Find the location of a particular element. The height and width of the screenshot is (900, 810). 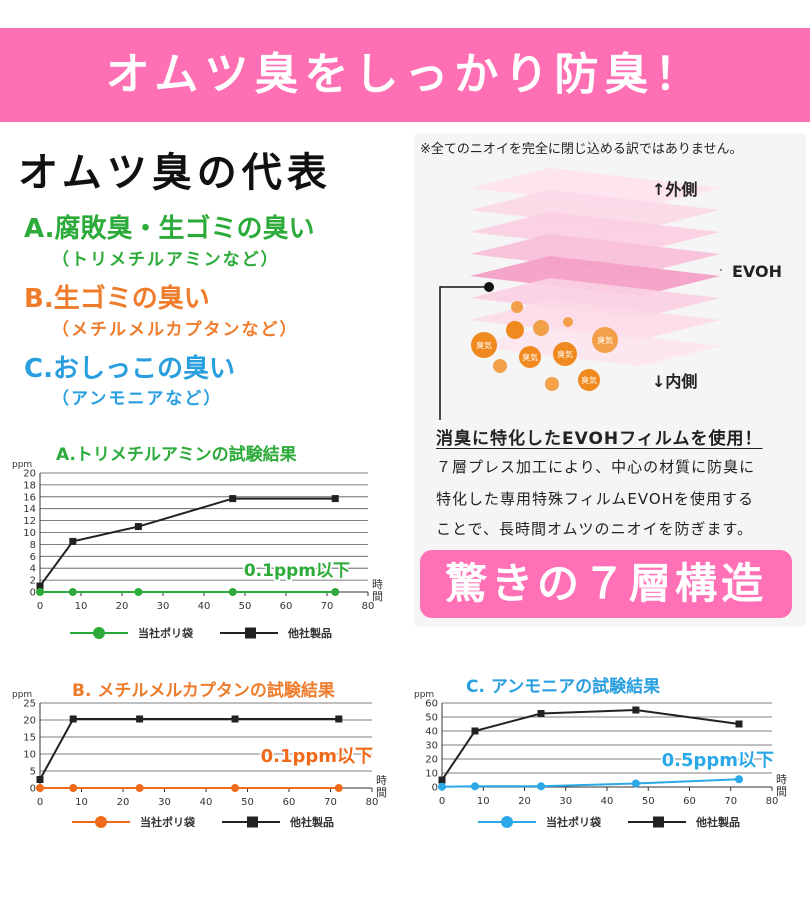

cause-b-note: （メチルメルカプタンなど） is located at coordinates (175, 330).